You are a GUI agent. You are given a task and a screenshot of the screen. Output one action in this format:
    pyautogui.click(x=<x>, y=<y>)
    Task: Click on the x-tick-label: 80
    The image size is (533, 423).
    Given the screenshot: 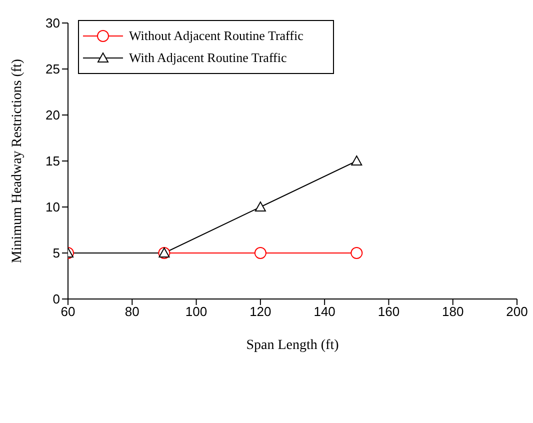 What is the action you would take?
    pyautogui.click(x=132, y=312)
    